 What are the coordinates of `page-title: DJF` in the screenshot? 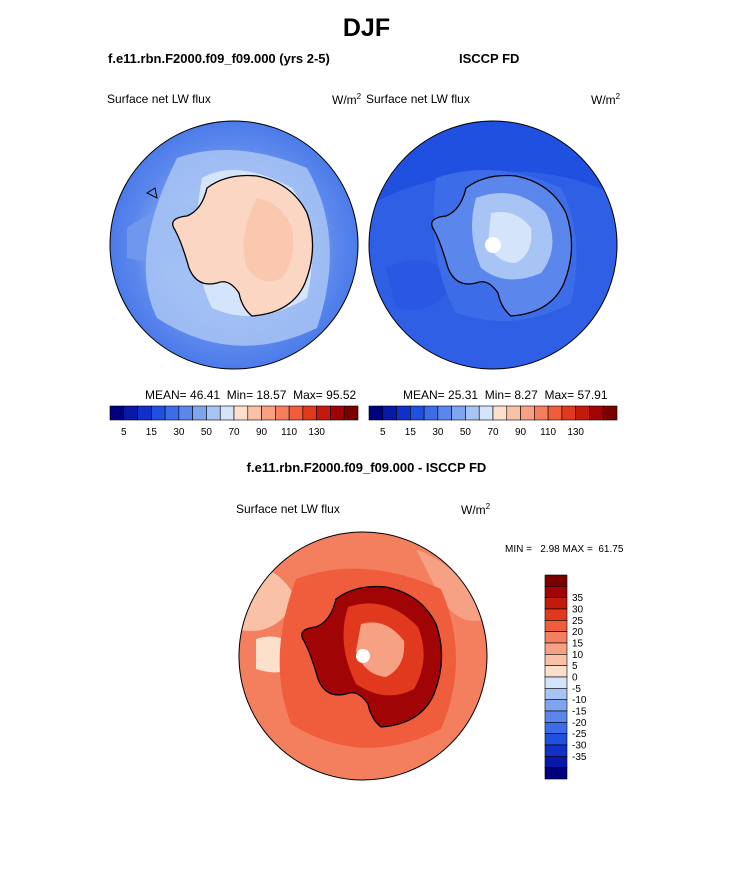 It's located at (366, 28).